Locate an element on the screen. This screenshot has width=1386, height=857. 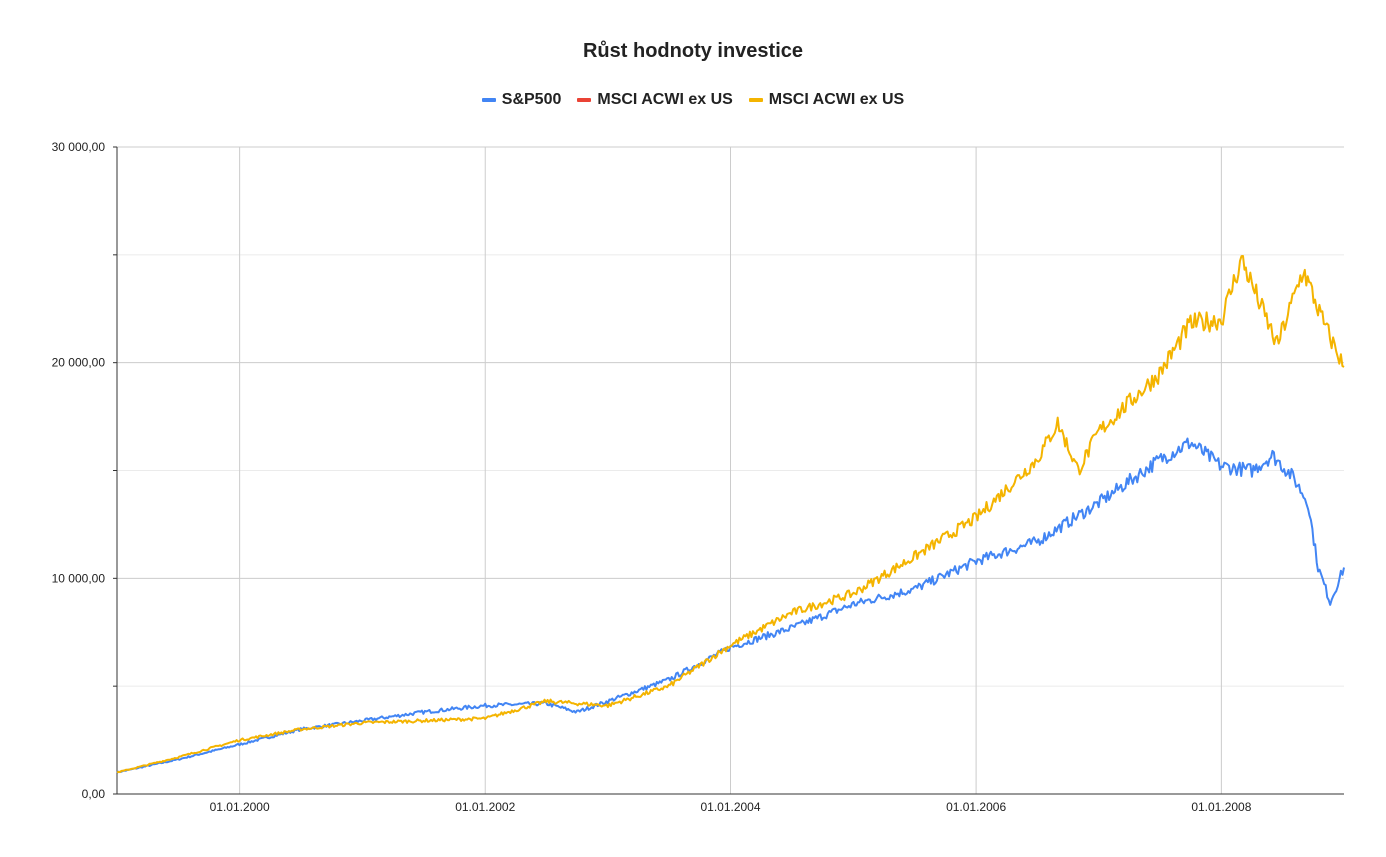
legend-label-sp500: S&P500 is located at coordinates (531, 99).